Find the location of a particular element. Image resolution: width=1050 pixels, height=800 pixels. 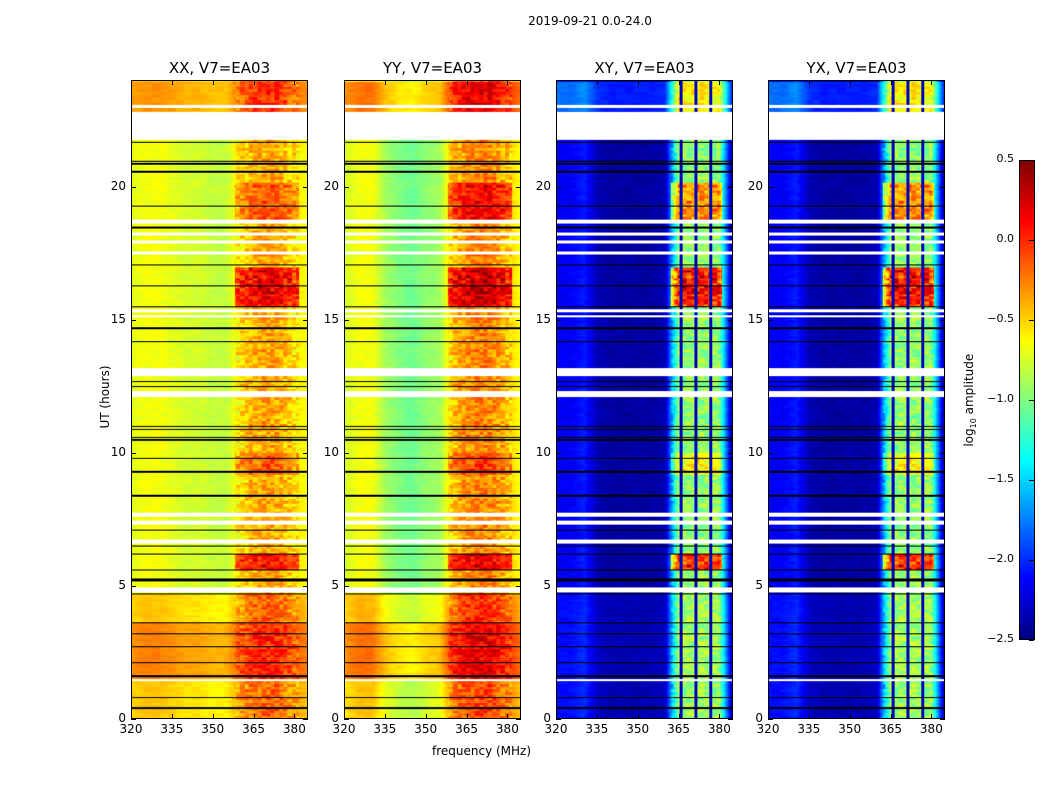

panel-title-1: YY, V7=EA03 is located at coordinates (432, 68).